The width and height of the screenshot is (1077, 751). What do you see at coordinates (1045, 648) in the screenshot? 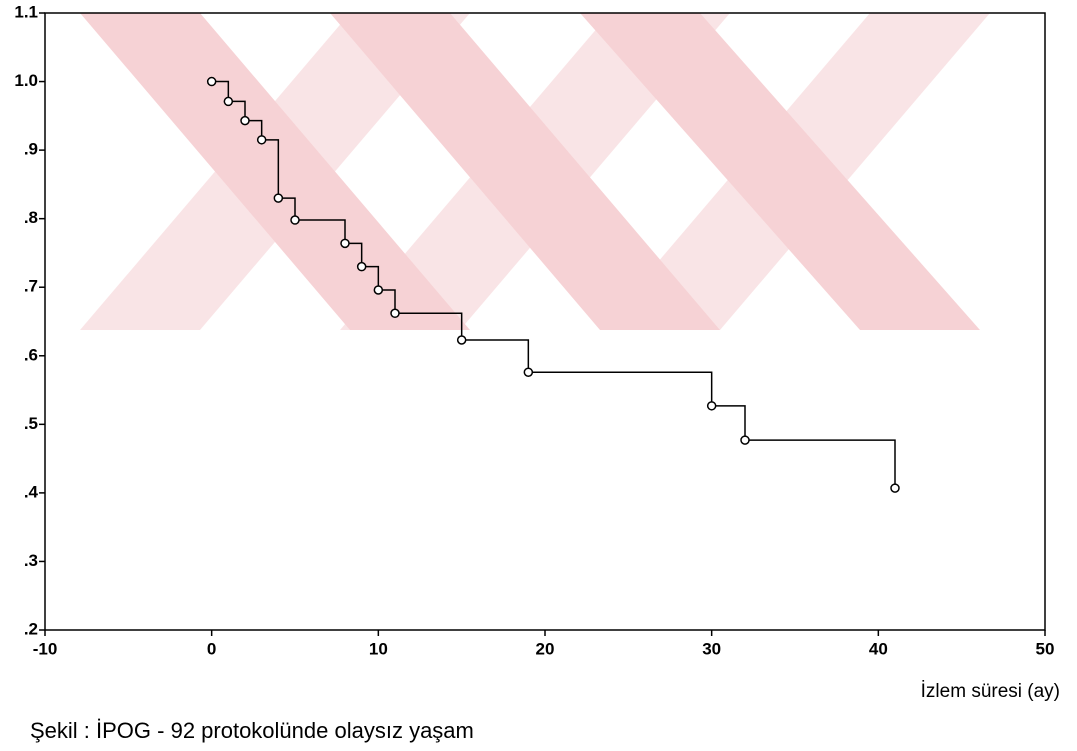
I see `x-tick-label: 50` at bounding box center [1045, 648].